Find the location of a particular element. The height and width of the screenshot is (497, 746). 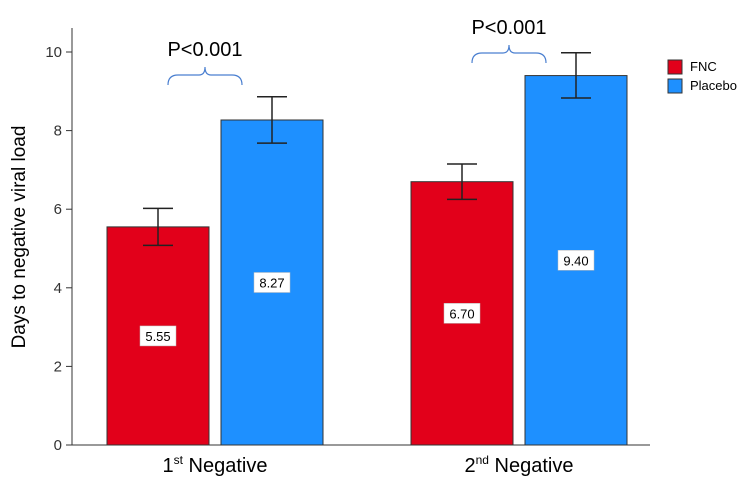

legend-swatch-placebo is located at coordinates (675, 86).